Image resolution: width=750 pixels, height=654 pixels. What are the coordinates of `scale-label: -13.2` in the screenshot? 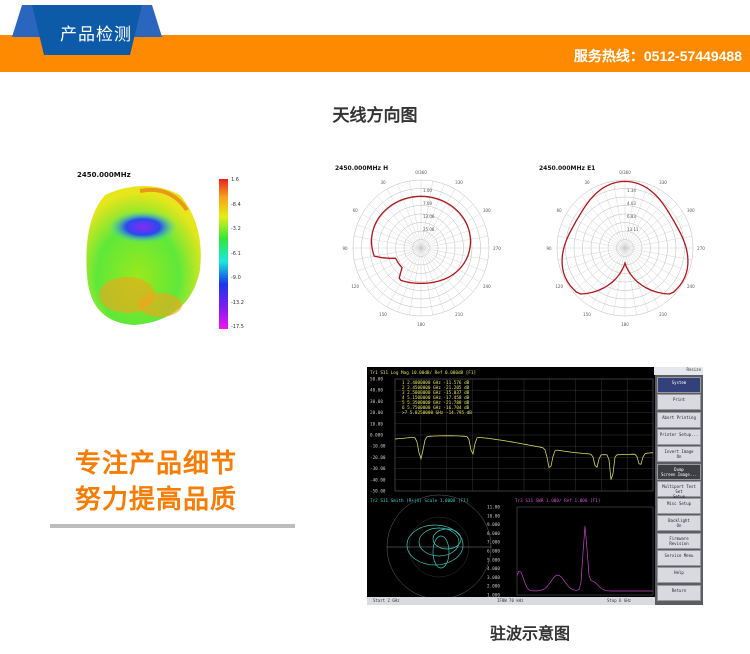 It's located at (237, 302).